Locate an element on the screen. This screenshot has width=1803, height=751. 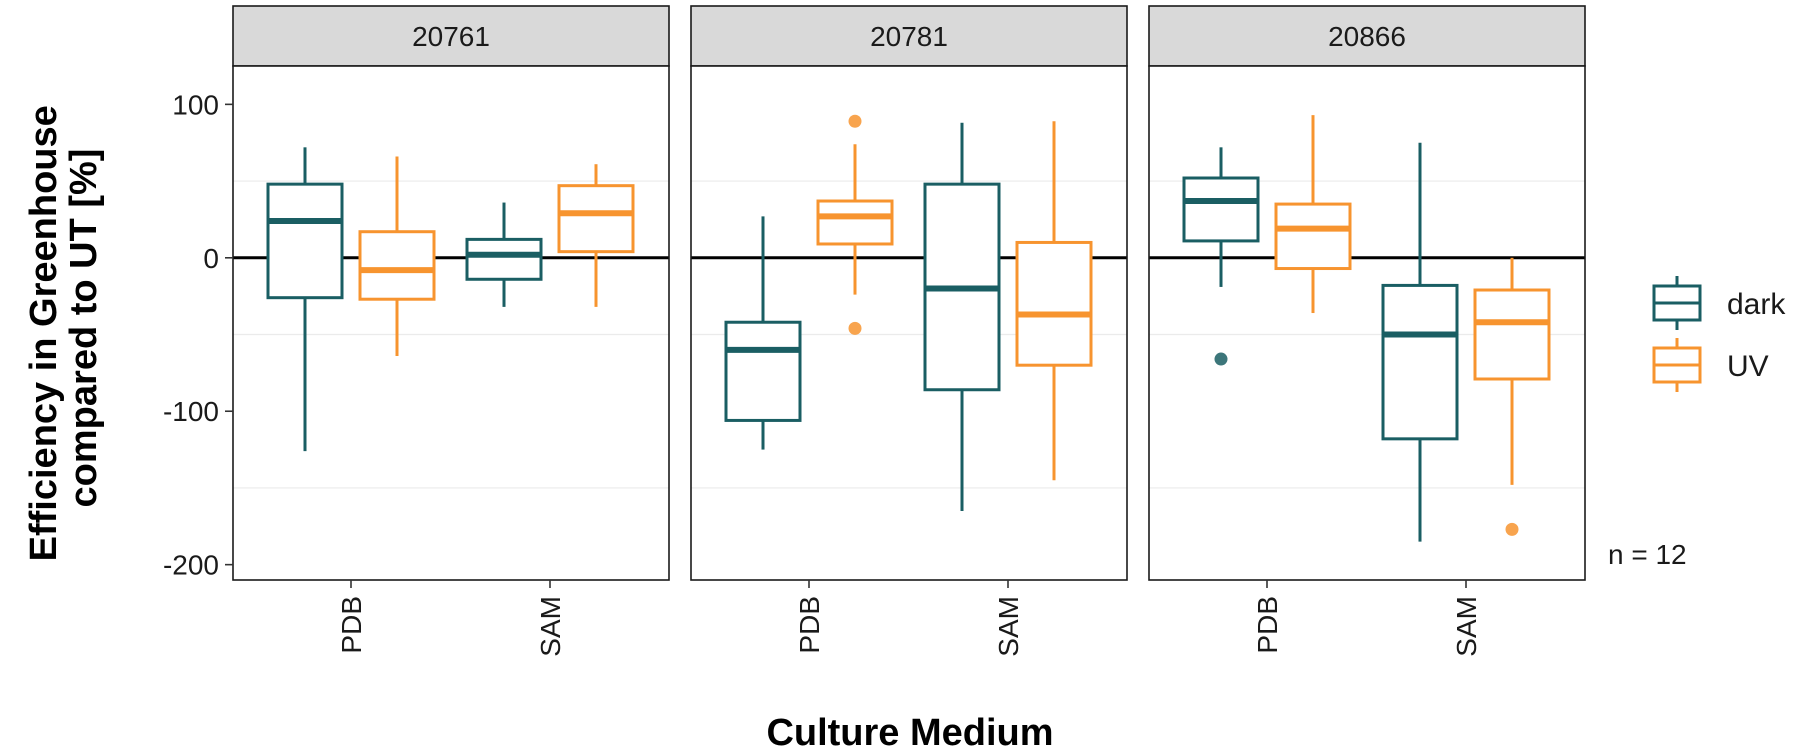
facet-strip-label: 20866 is located at coordinates (1367, 36).